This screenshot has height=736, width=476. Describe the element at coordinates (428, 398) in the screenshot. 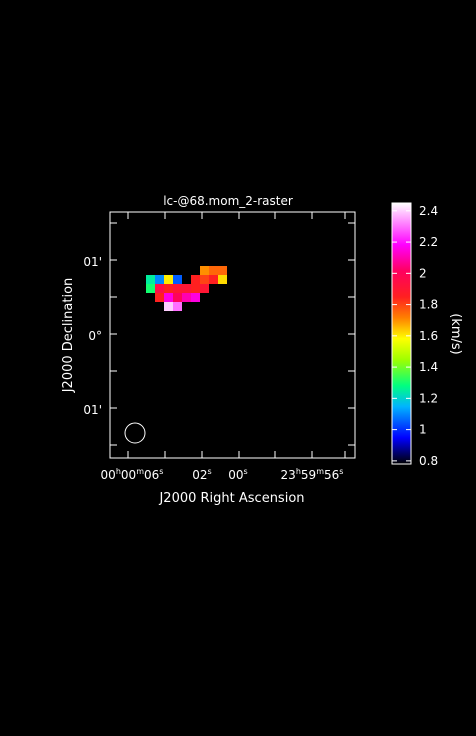

I see `colorbar-tick-label: 1.2` at that location.